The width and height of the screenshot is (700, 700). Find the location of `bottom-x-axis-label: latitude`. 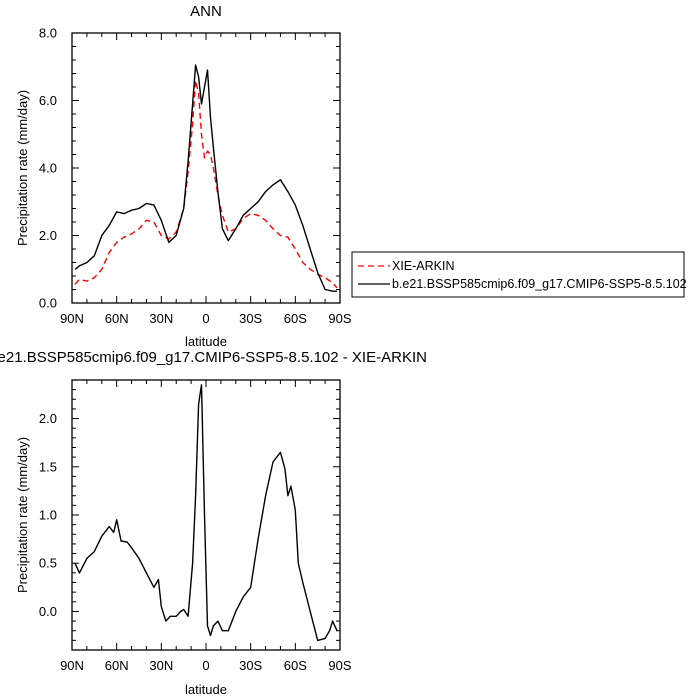

bottom-x-axis-label: latitude is located at coordinates (206, 689).